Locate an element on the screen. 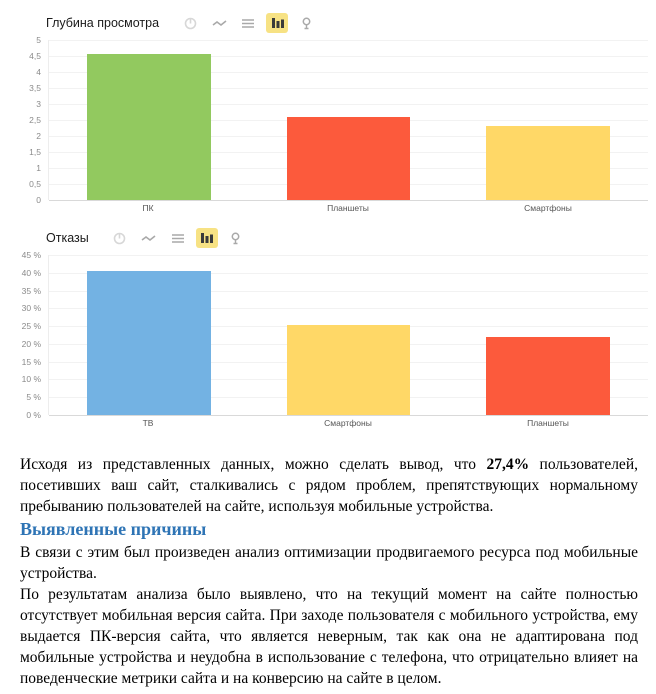 This screenshot has width=656, height=694. y-tick-label: 0 % is located at coordinates (33, 415).